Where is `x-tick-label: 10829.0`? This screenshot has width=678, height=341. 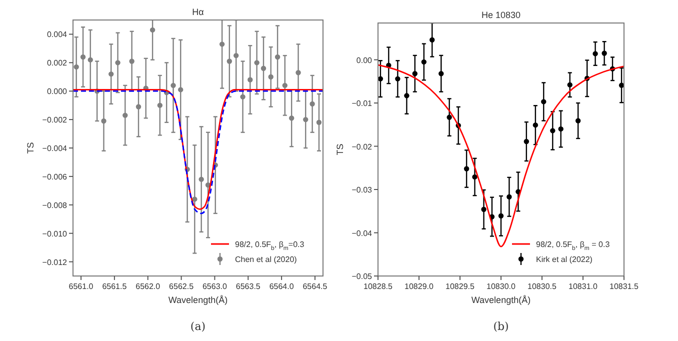
x-tick-label: 10829.0 is located at coordinates (419, 286).